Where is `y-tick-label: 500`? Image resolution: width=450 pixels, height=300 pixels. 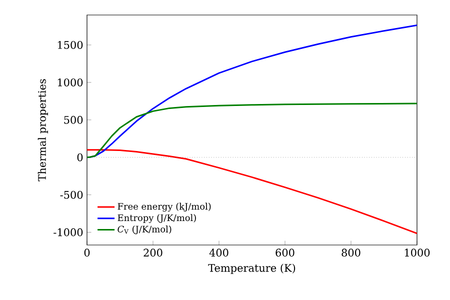
y-tick-label: 500 is located at coordinates (73, 120).